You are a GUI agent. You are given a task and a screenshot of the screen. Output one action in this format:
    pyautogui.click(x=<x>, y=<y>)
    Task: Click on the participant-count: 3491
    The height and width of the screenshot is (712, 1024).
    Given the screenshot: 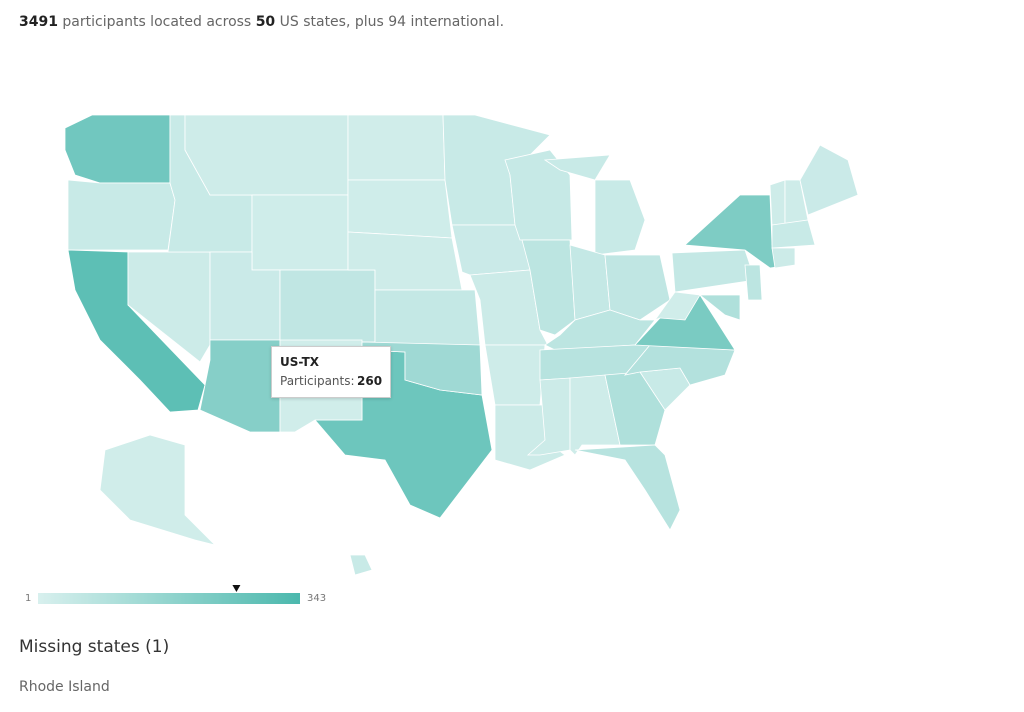 What is the action you would take?
    pyautogui.click(x=38, y=22)
    